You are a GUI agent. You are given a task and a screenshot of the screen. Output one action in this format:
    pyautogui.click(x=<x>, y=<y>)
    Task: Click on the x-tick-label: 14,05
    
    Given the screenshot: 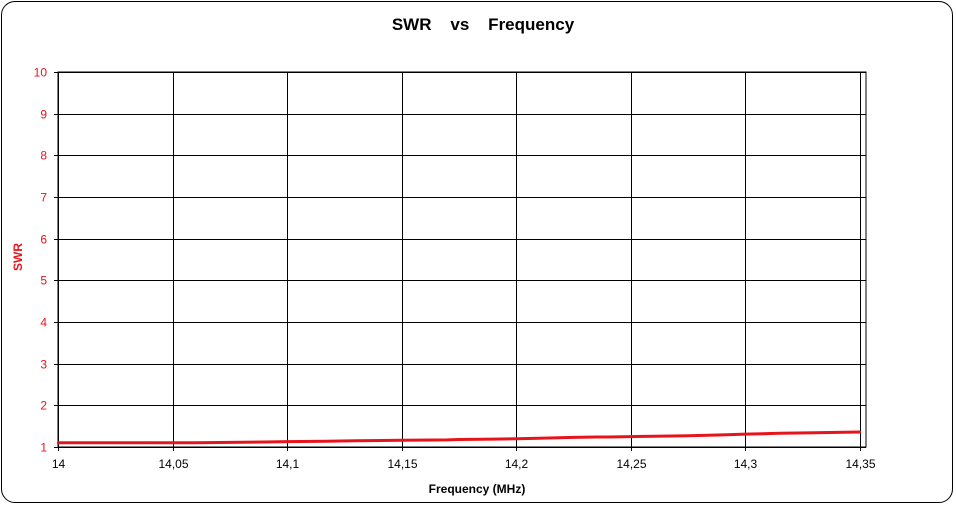 What is the action you would take?
    pyautogui.click(x=173, y=464)
    